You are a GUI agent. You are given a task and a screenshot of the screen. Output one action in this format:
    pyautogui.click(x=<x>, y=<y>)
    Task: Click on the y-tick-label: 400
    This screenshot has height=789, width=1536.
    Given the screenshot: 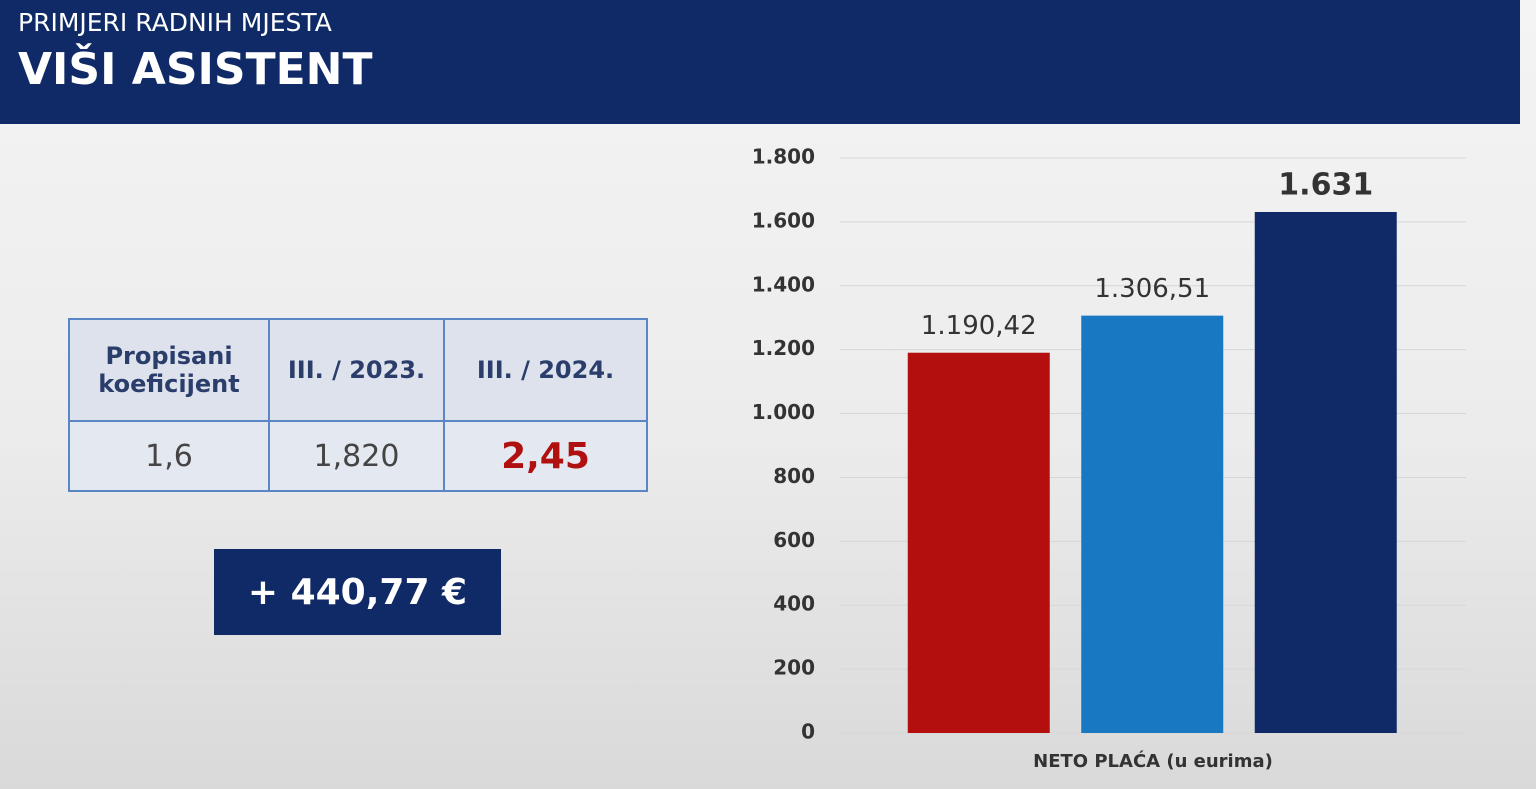 What is the action you would take?
    pyautogui.click(x=794, y=604)
    